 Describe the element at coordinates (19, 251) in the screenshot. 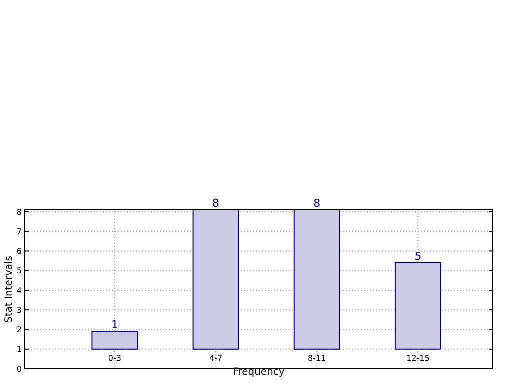

I see `y-tick-label: 6` at that location.